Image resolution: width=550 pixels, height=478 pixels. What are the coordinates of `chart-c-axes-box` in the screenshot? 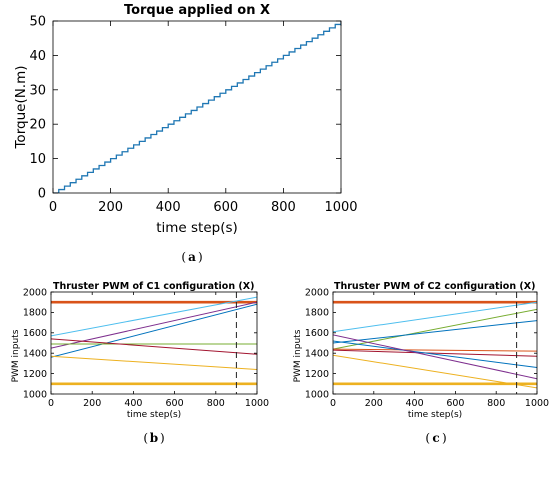 It's located at (435, 343).